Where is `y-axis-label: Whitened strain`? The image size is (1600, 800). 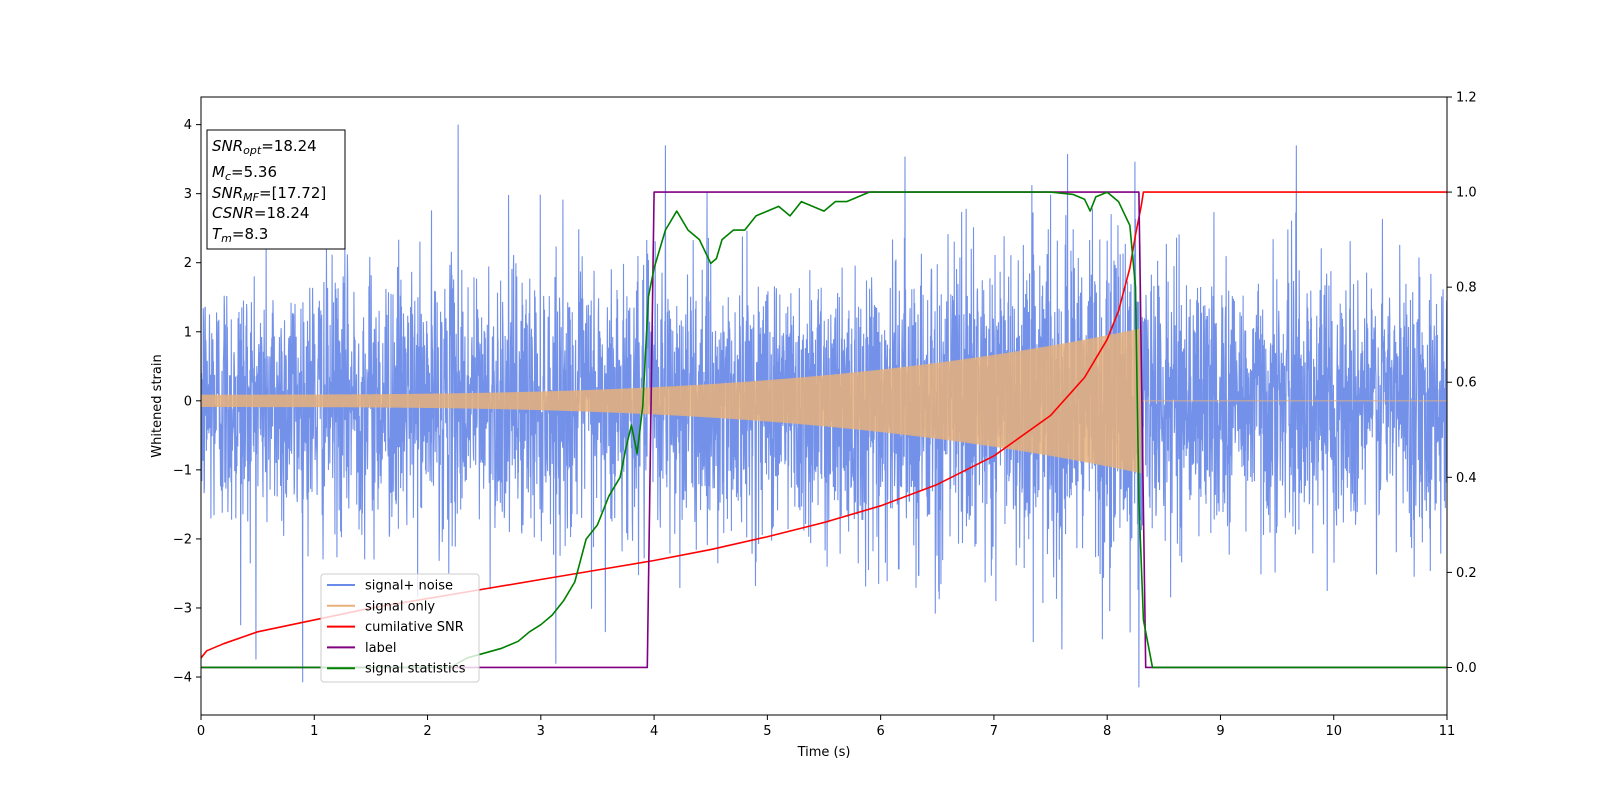 y-axis-label: Whitened strain is located at coordinates (157, 405).